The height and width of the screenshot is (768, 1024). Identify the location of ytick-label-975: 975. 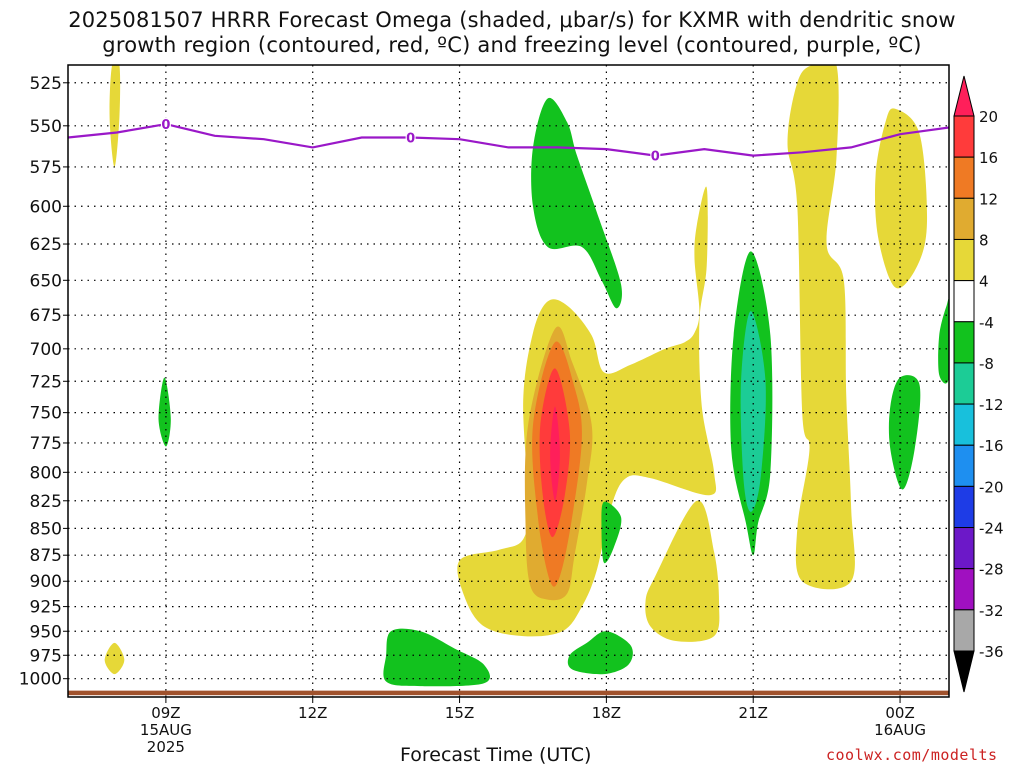
(46, 656).